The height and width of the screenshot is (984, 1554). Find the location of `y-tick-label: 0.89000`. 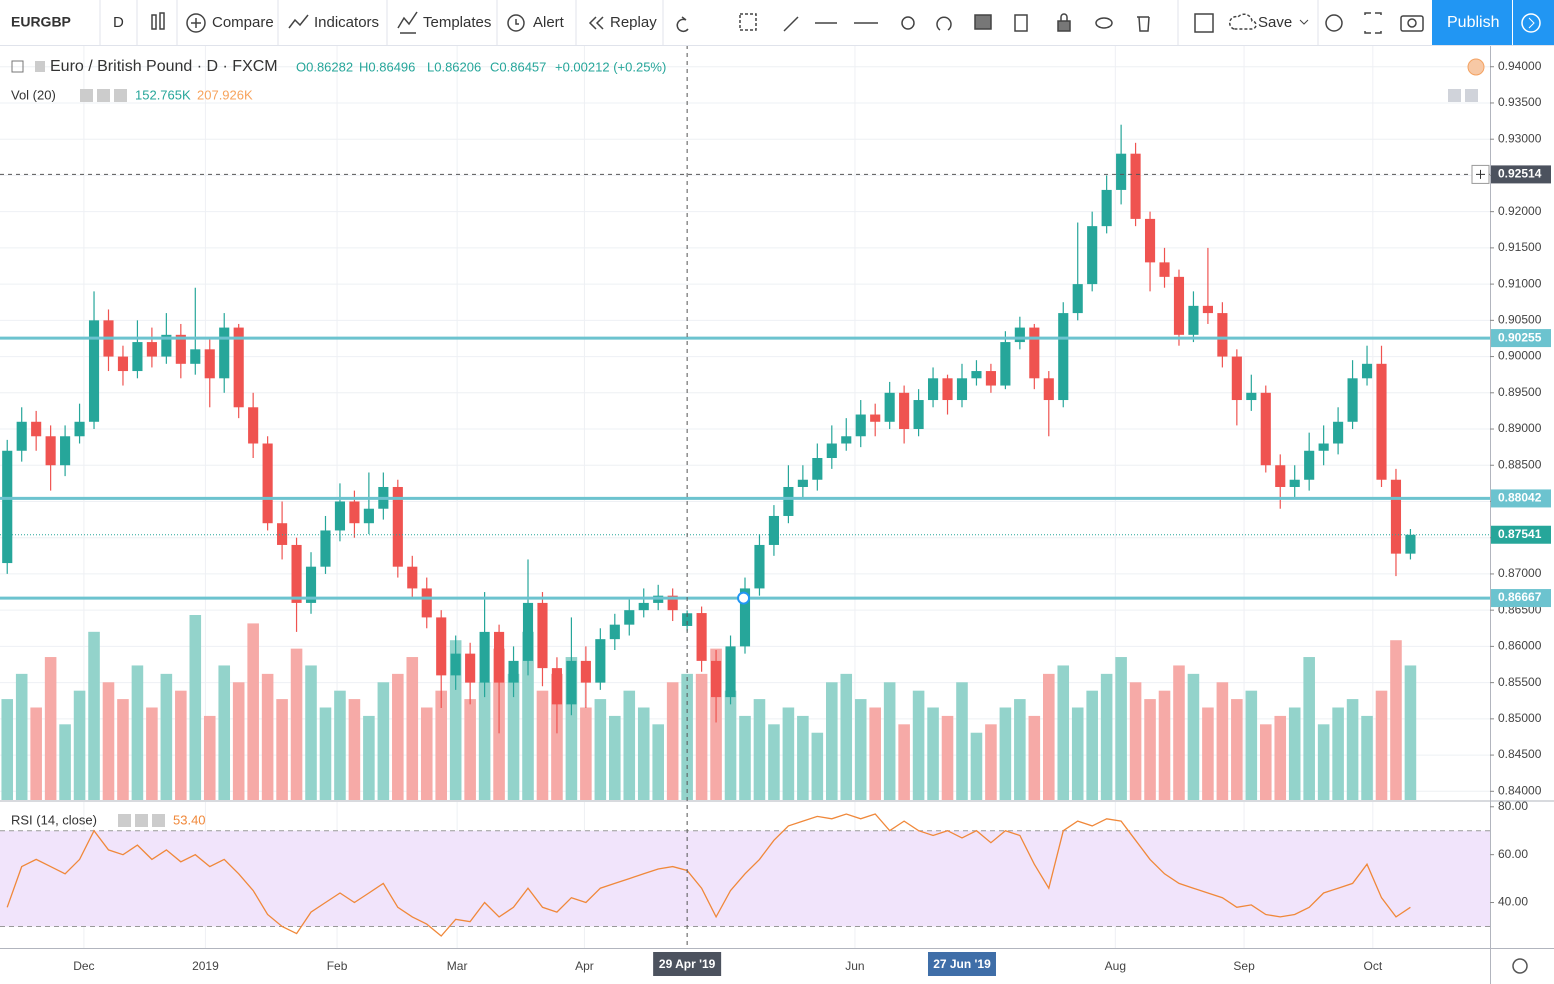

y-tick-label: 0.89000 is located at coordinates (1520, 428).